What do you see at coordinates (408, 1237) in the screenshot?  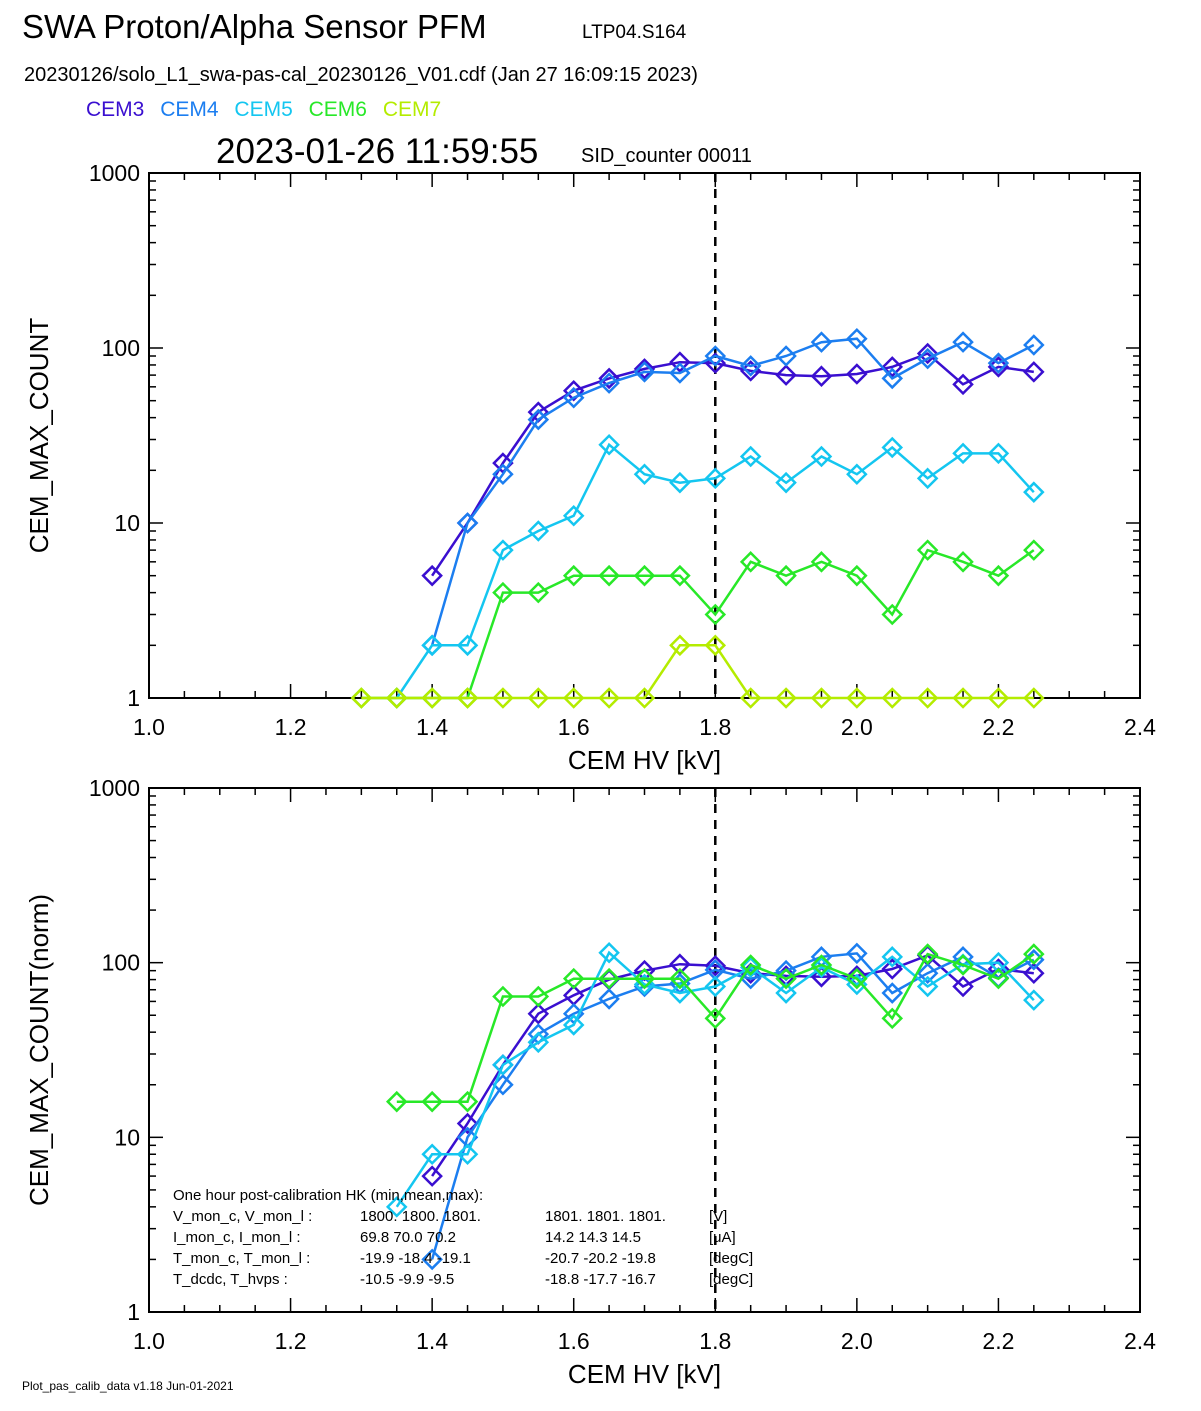 I see `hk-row-lv-values: 69.8 70.0 70.2` at bounding box center [408, 1237].